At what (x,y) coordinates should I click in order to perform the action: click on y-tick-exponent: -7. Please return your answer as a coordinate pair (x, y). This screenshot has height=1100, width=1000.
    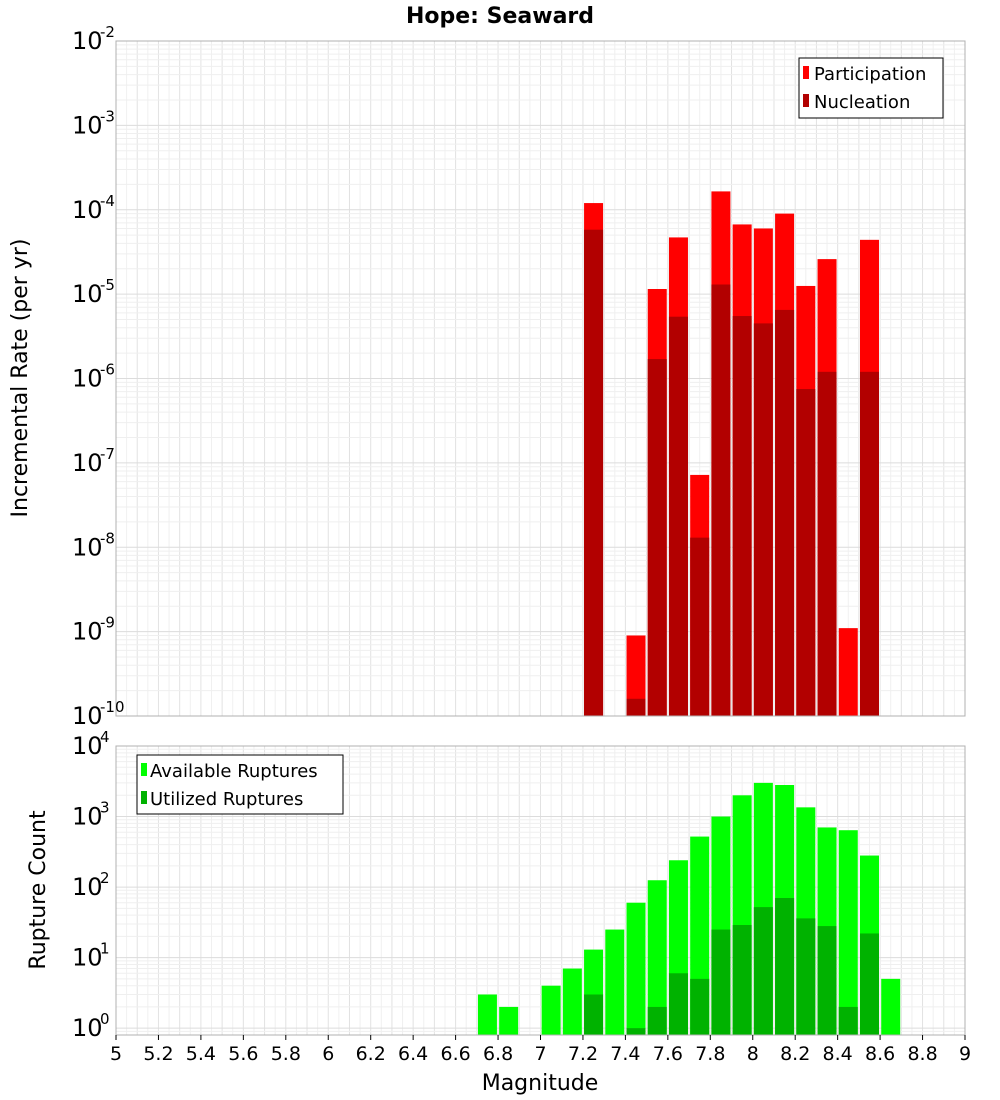
    Looking at the image, I should click on (107, 454).